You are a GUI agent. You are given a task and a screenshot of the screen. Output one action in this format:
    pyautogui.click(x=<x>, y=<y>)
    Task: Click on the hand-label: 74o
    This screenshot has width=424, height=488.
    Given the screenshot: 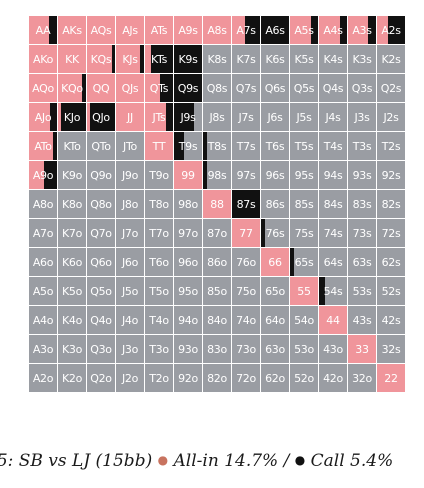 What is the action you would take?
    pyautogui.click(x=246, y=320)
    